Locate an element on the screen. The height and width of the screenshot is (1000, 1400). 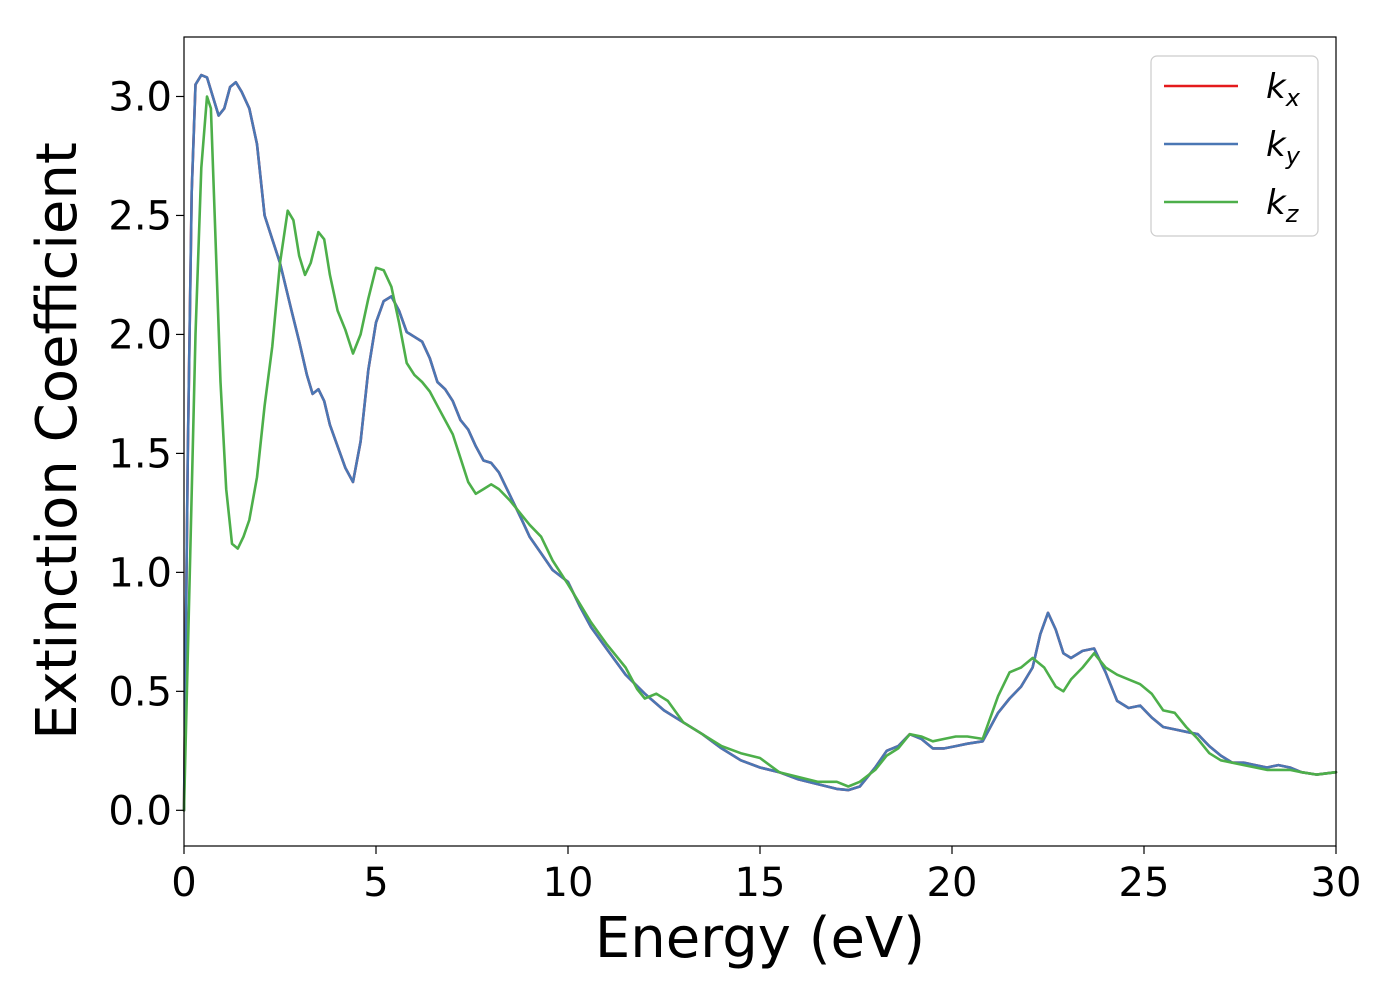
x-tick-label: 30 is located at coordinates (1336, 883).